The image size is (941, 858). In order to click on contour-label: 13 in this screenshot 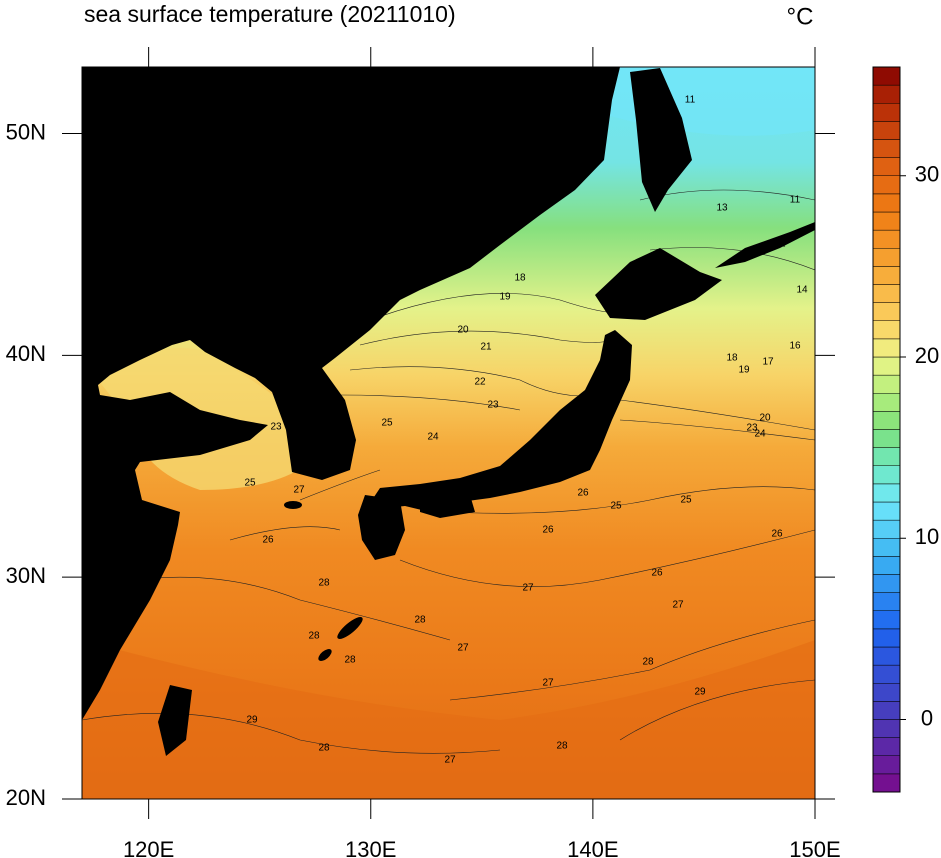, I will do `click(722, 208)`.